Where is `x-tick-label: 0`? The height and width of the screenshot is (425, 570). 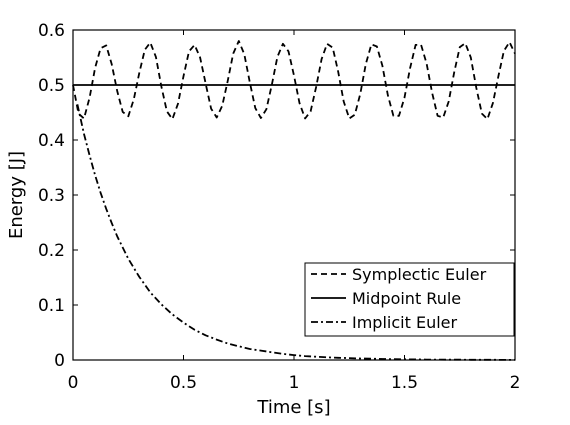 x-tick-label: 0 is located at coordinates (73, 383).